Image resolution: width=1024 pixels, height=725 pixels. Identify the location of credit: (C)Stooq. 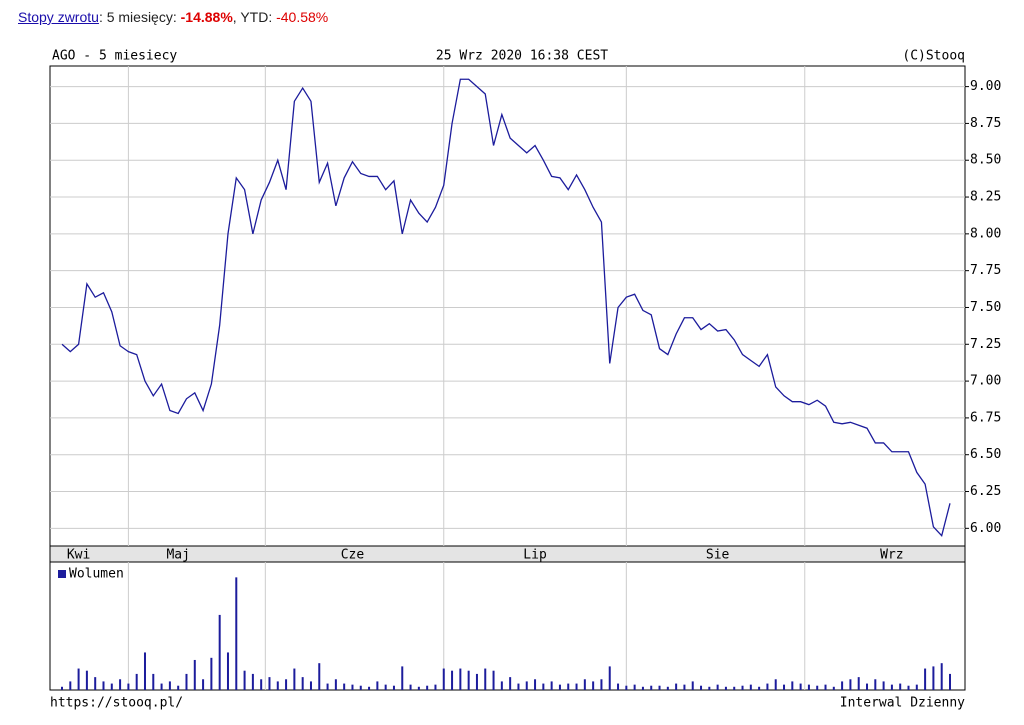
(933, 56).